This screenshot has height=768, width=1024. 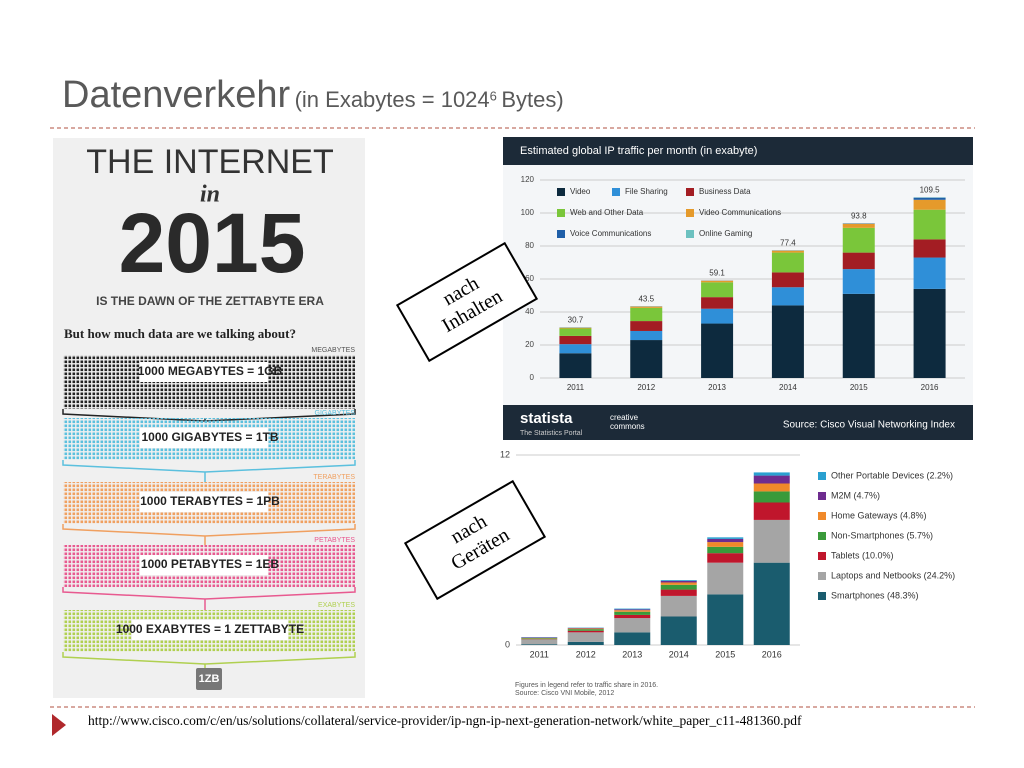 I want to click on unit-label: TERABYTES, so click(x=334, y=477).